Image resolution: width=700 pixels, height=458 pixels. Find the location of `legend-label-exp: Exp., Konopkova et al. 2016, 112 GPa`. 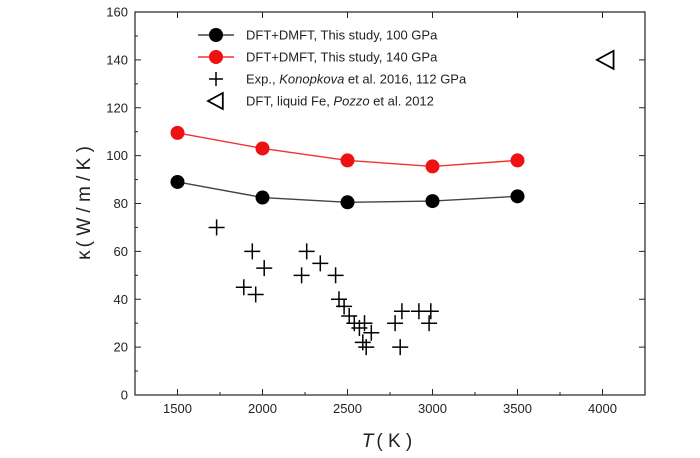

legend-label-exp: Exp., Konopkova et al. 2016, 112 GPa is located at coordinates (356, 79).